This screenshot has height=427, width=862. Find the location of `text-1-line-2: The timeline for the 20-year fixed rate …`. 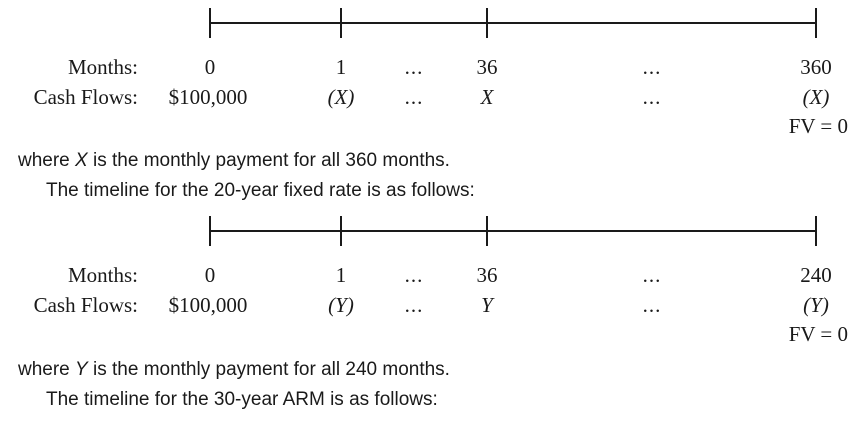

text-1-line-2: The timeline for the 20-year fixed rate … is located at coordinates (260, 190).